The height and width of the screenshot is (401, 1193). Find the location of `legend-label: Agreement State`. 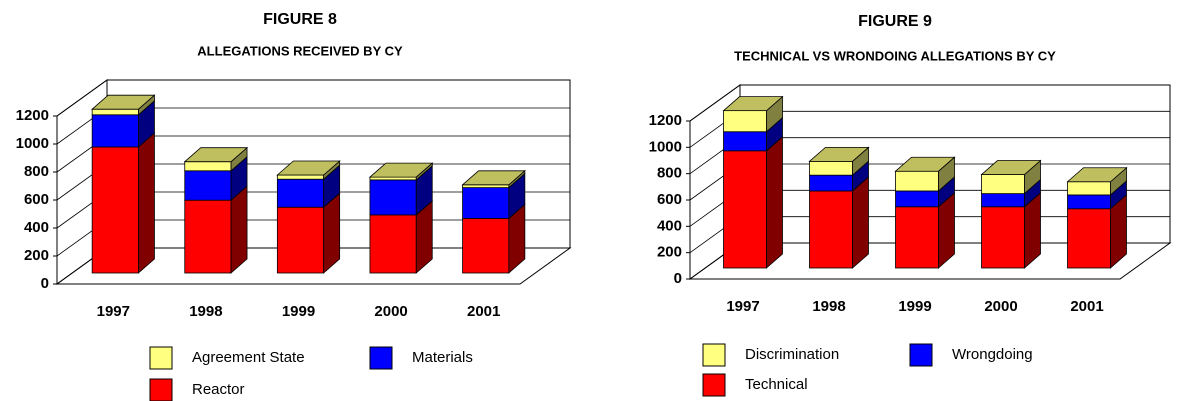

legend-label: Agreement State is located at coordinates (248, 357).